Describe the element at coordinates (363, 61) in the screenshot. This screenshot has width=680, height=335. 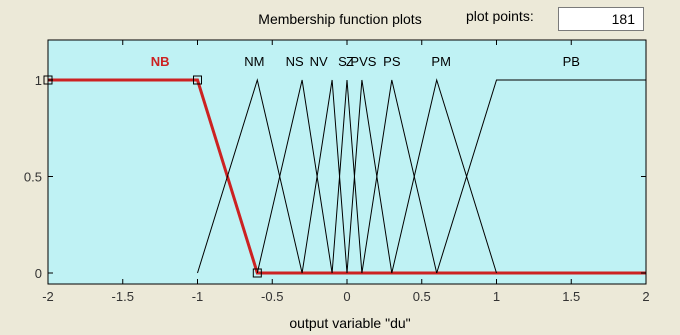
I see `mf-label-pvs: PVS` at that location.